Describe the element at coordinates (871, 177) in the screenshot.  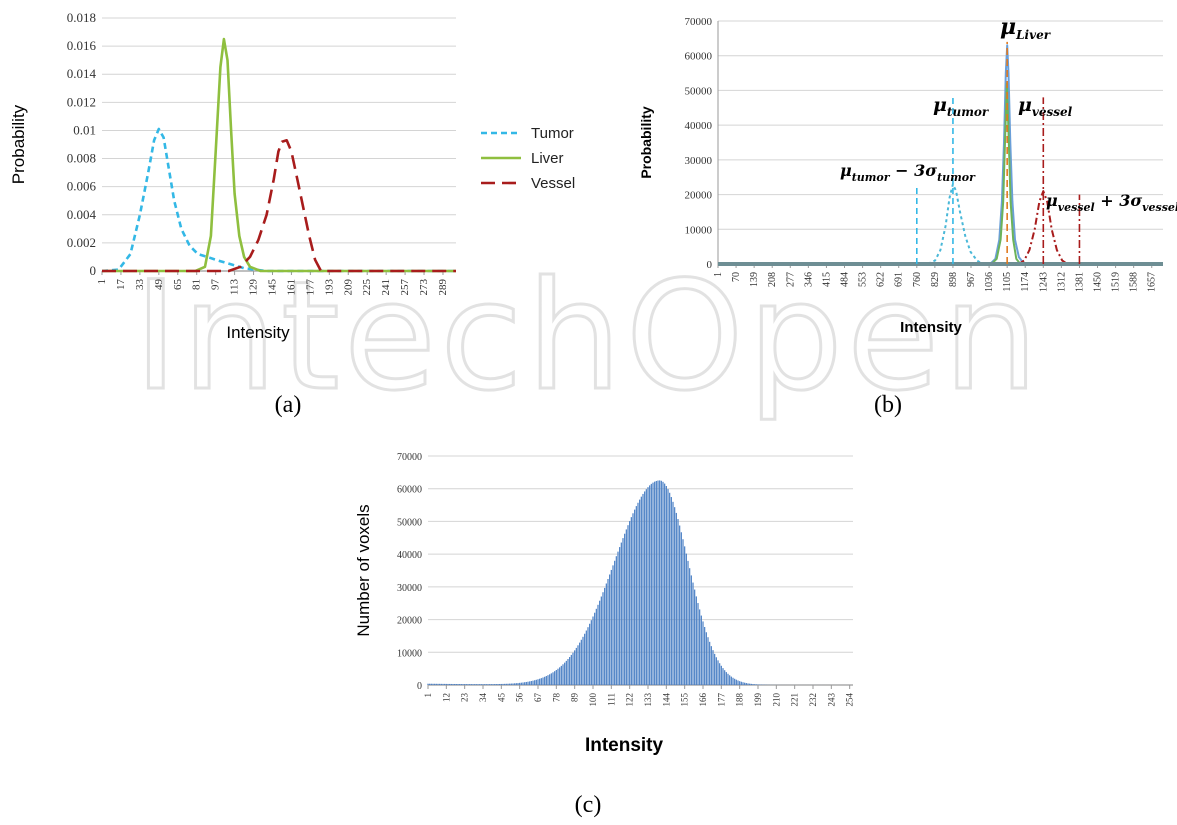
I see `annotation-sub: tumor` at that location.